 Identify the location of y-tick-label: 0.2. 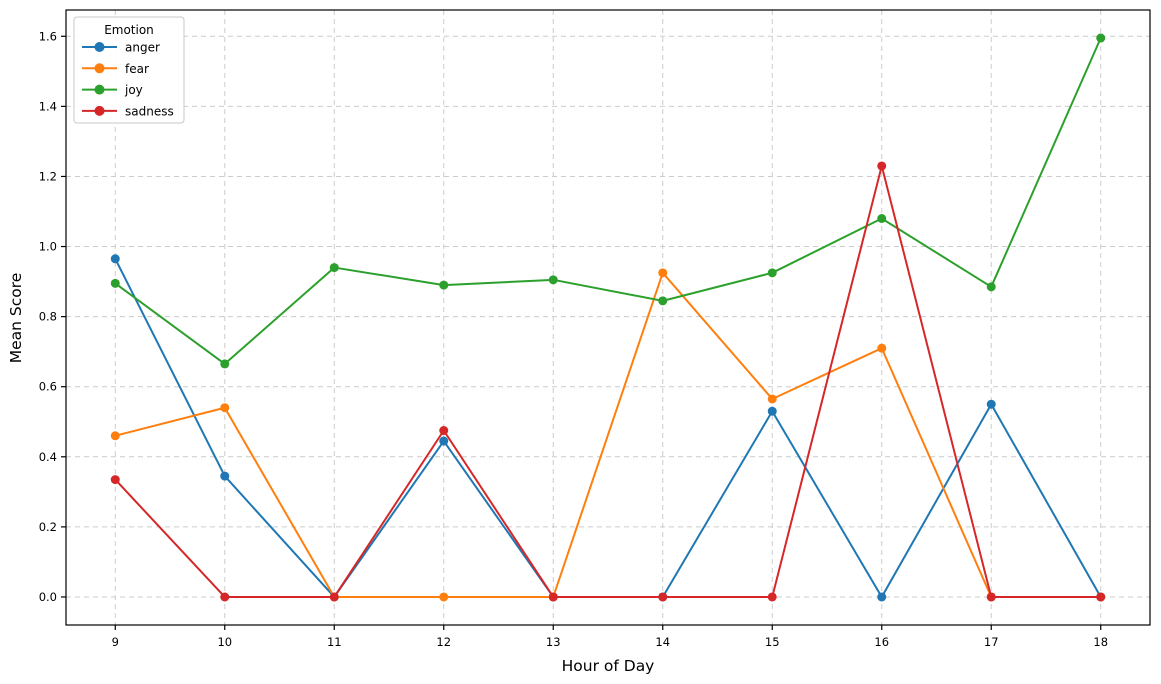
(48, 527).